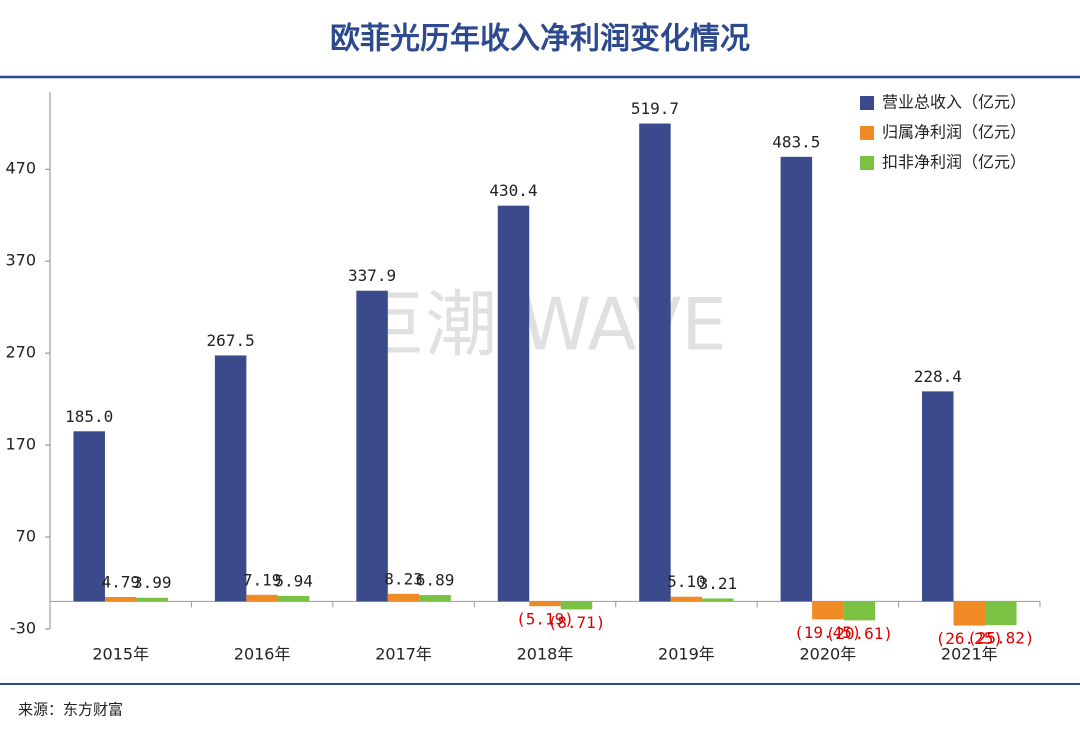 This screenshot has width=1080, height=734. I want to click on value-label: 4.79, so click(120, 582).